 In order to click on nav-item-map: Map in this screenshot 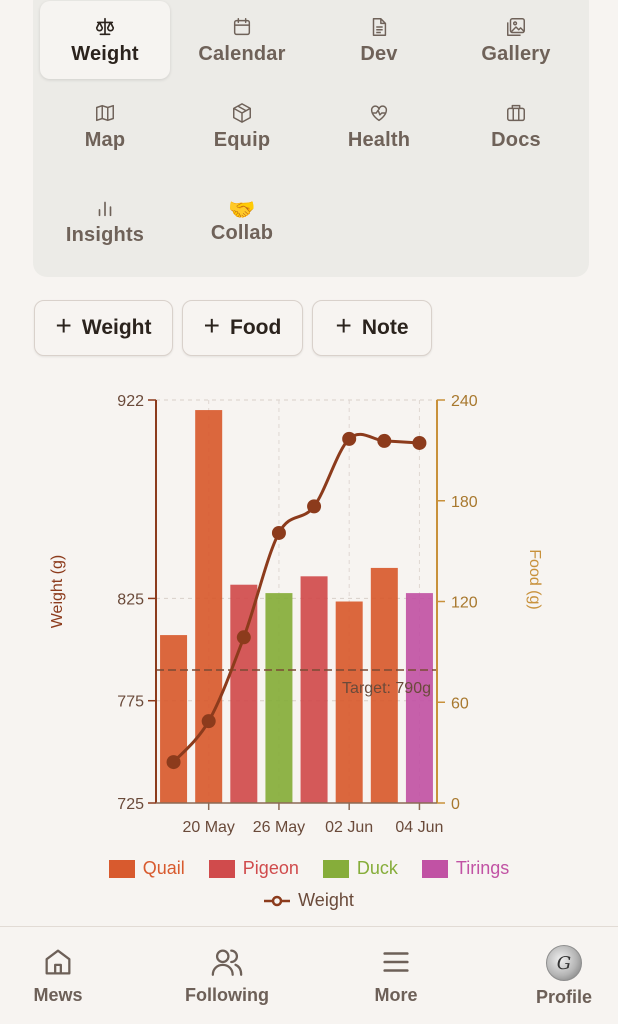, I will do `click(105, 126)`.